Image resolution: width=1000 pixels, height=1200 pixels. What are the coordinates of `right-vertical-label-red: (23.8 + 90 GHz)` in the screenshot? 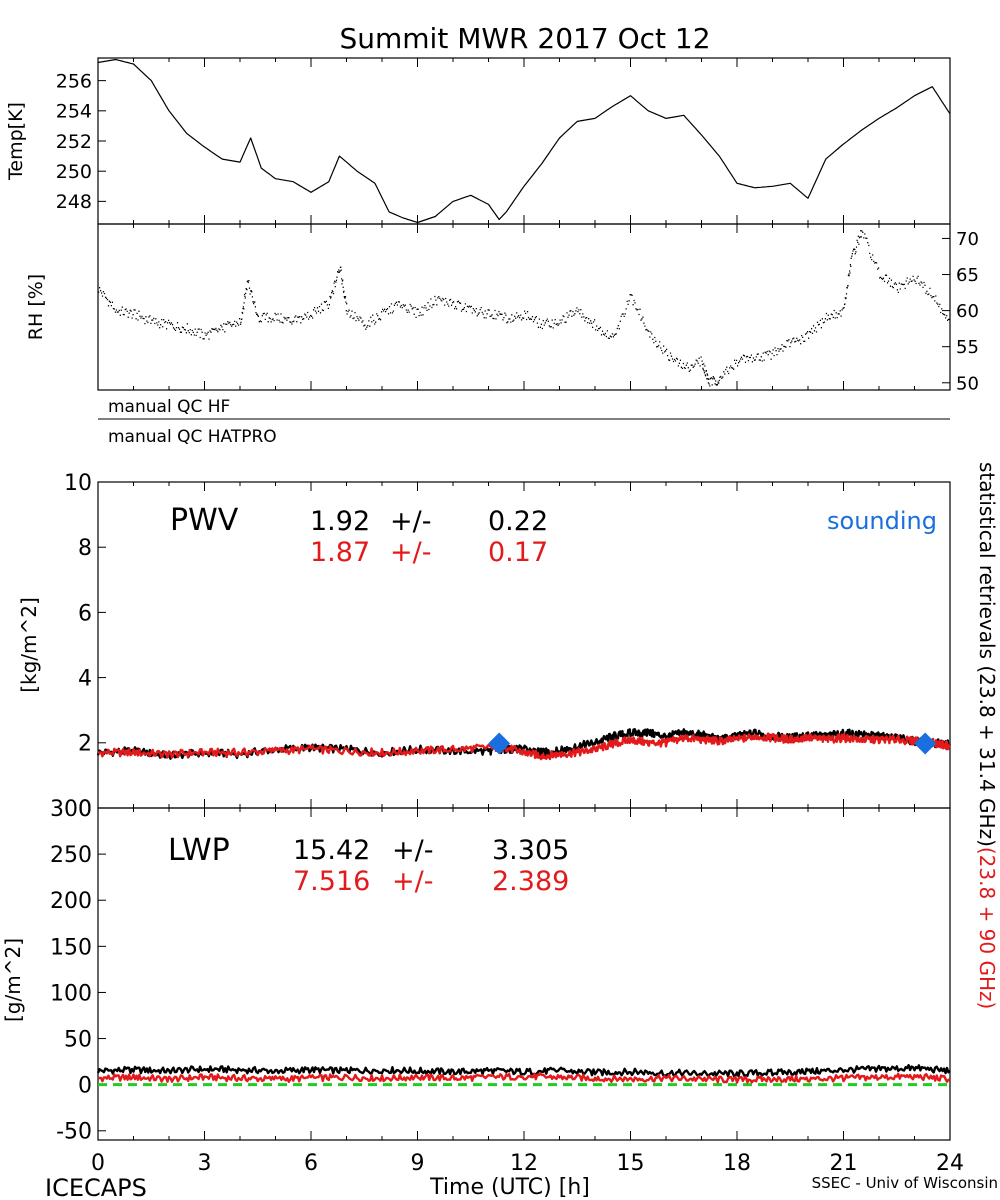 It's located at (987, 928).